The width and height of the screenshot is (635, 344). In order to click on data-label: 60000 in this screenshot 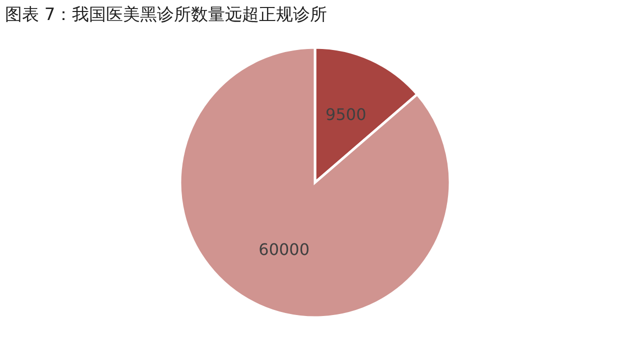, I will do `click(284, 250)`.